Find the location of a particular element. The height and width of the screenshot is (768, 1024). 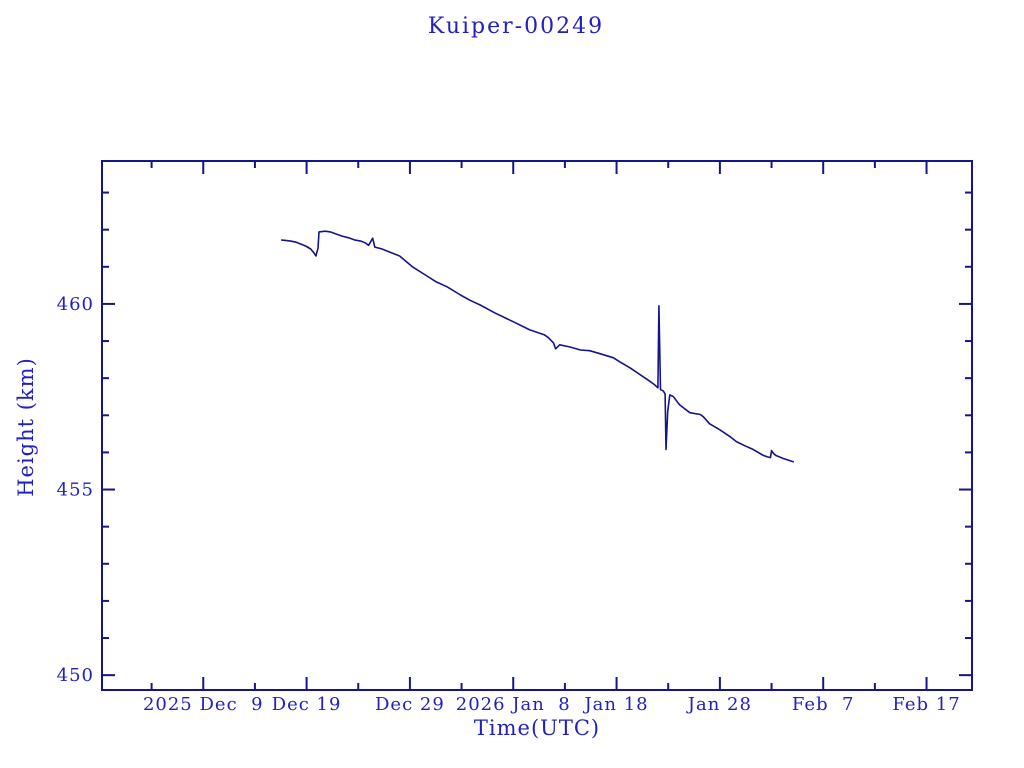

x-tick-label: Dec 19 is located at coordinates (307, 704).